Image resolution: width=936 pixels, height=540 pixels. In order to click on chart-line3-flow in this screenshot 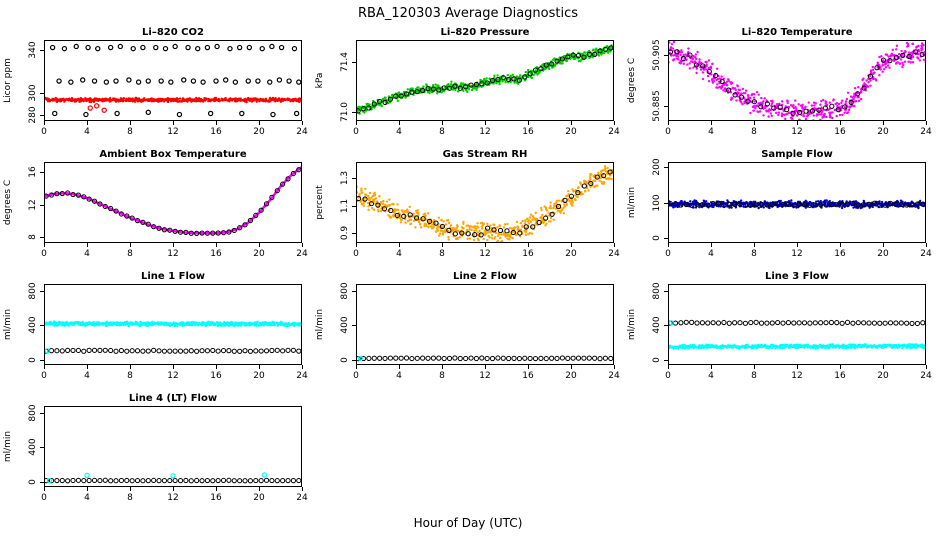, I will do `click(780, 329)`.